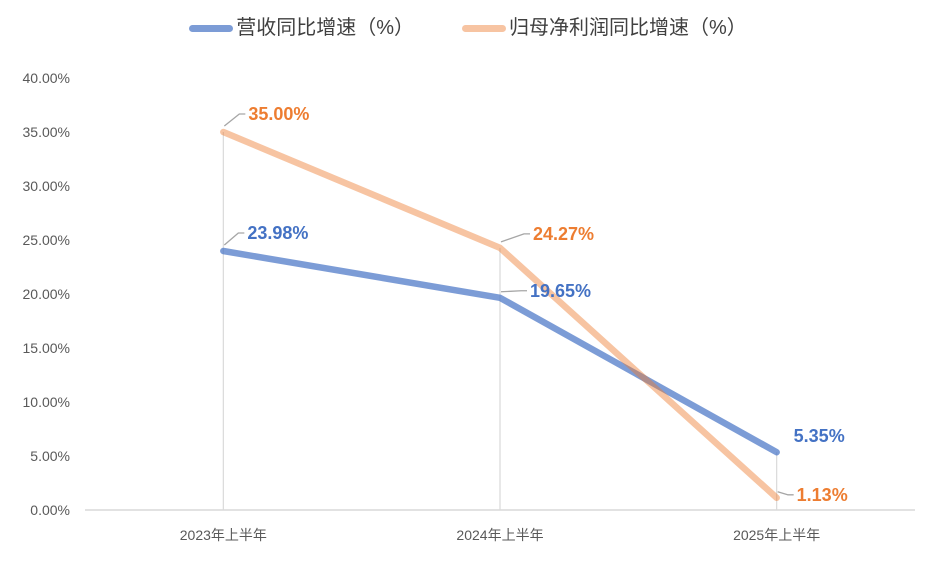  Describe the element at coordinates (46, 294) in the screenshot. I see `y-axis-tick-label: 20.00%` at that location.